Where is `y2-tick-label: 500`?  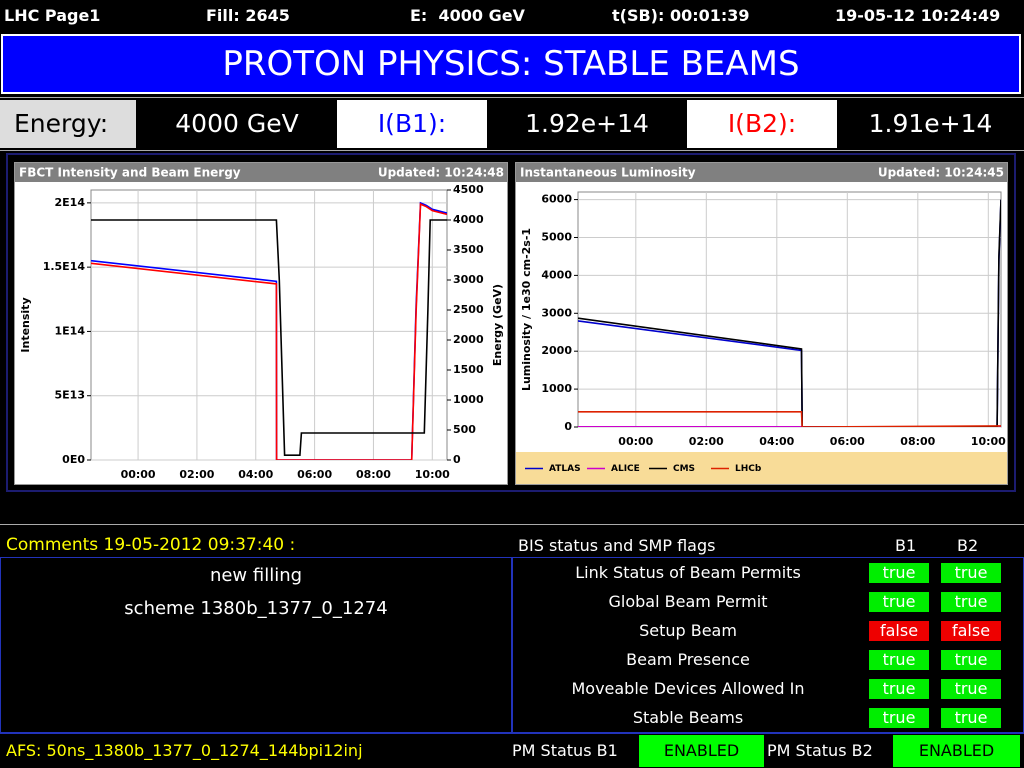
y2-tick-label: 500 is located at coordinates (464, 429).